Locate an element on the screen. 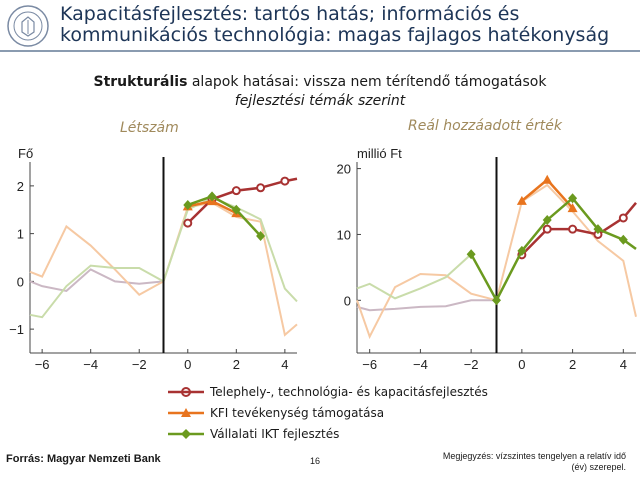 The image size is (640, 479). panel1-ytick-label: 1 is located at coordinates (20, 234).